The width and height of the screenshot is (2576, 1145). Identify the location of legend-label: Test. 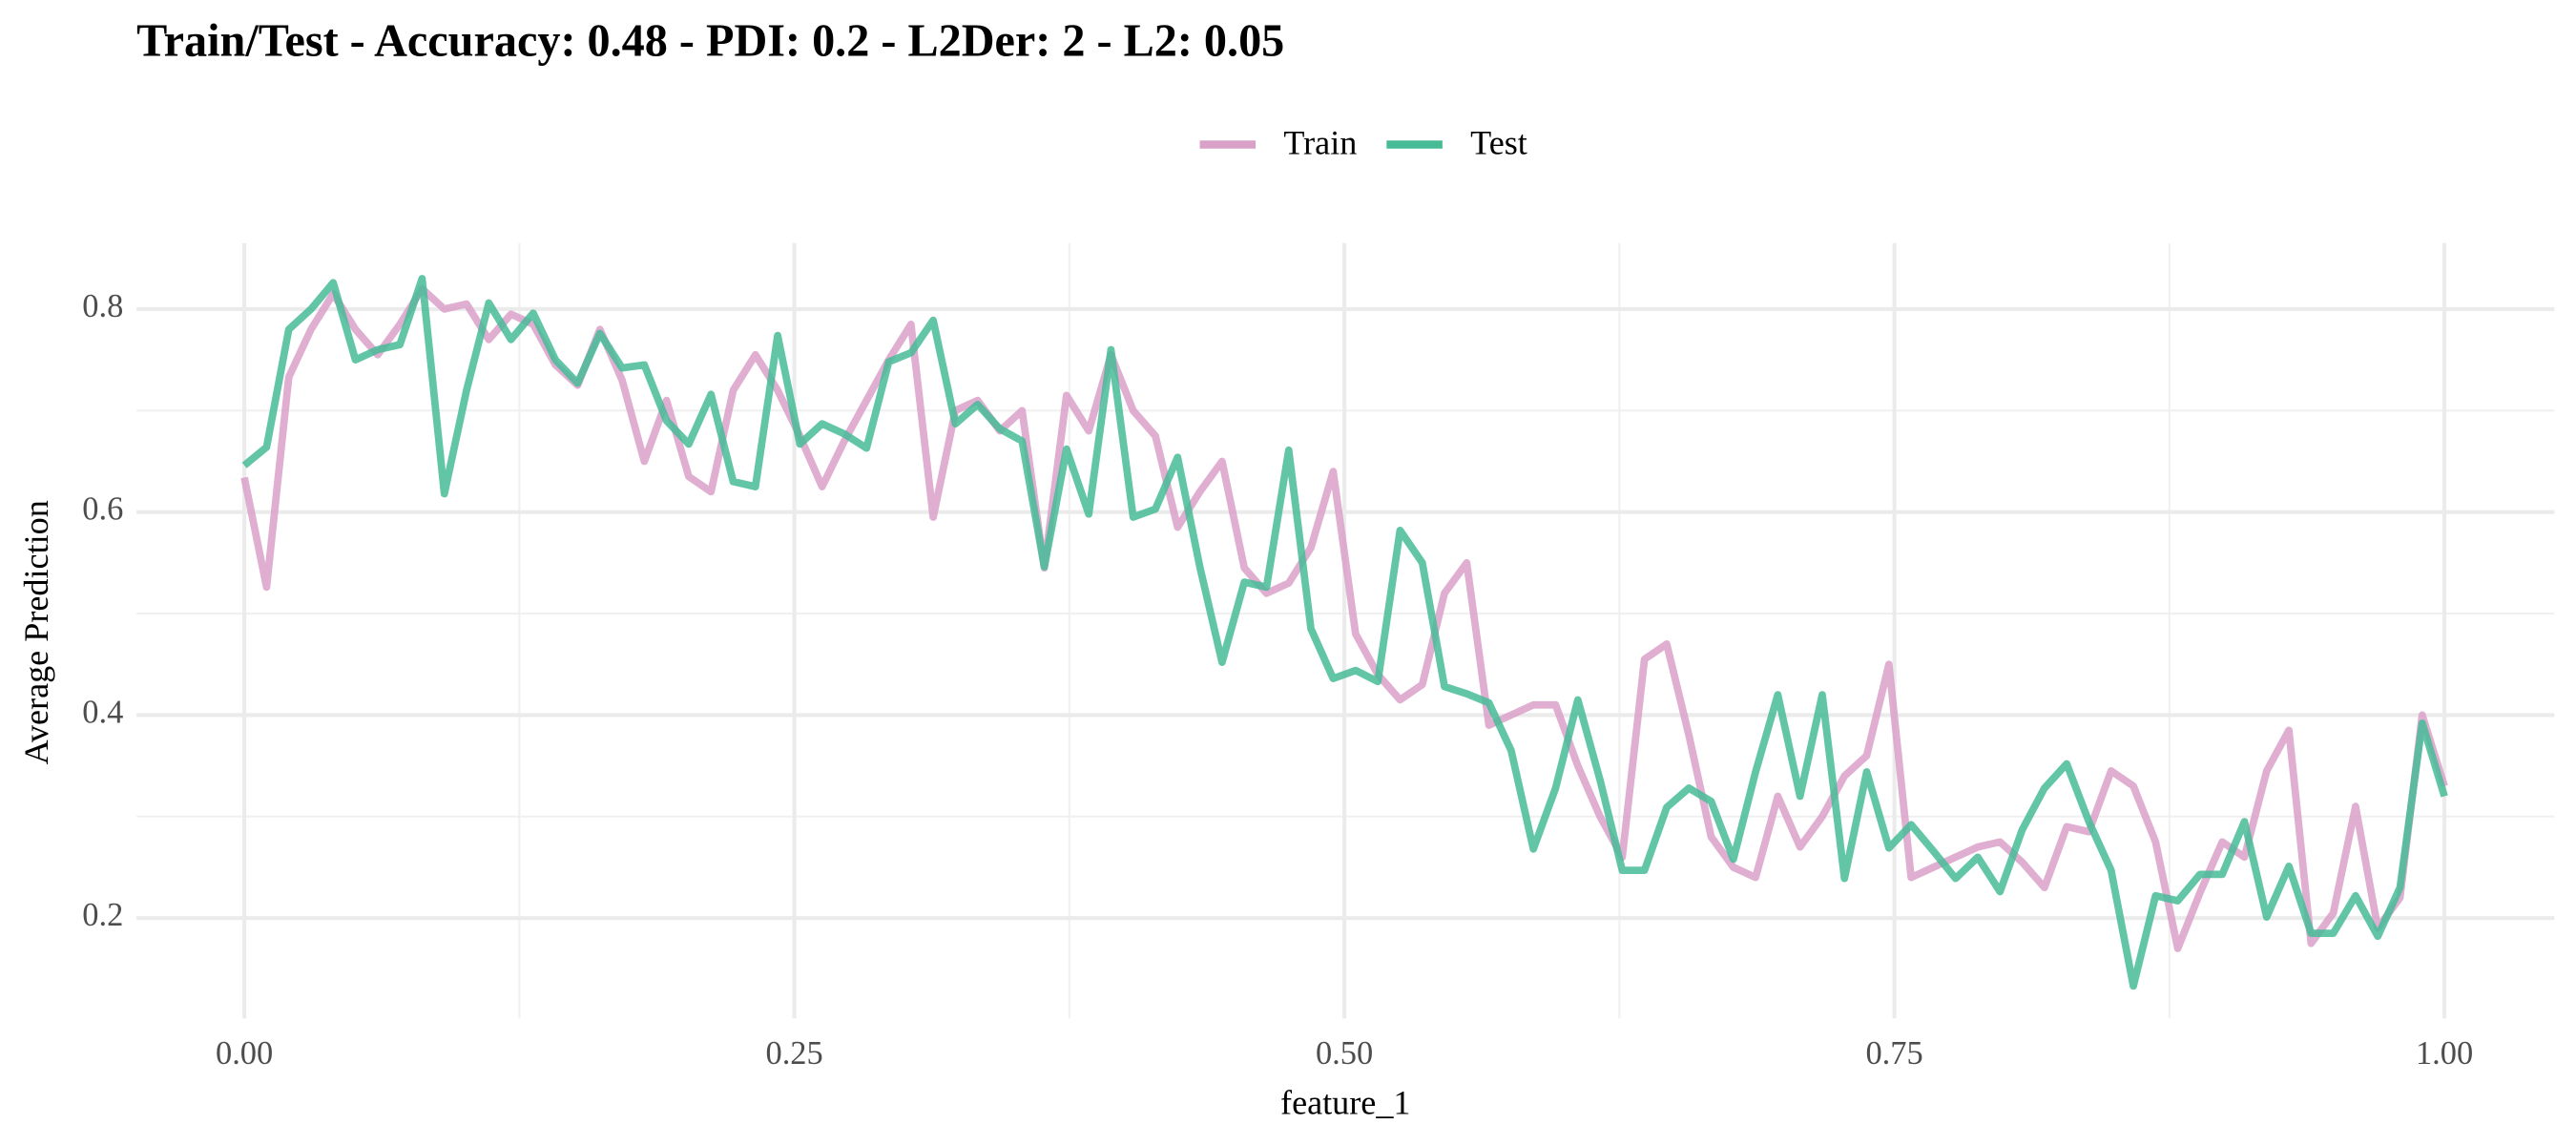
(1498, 143).